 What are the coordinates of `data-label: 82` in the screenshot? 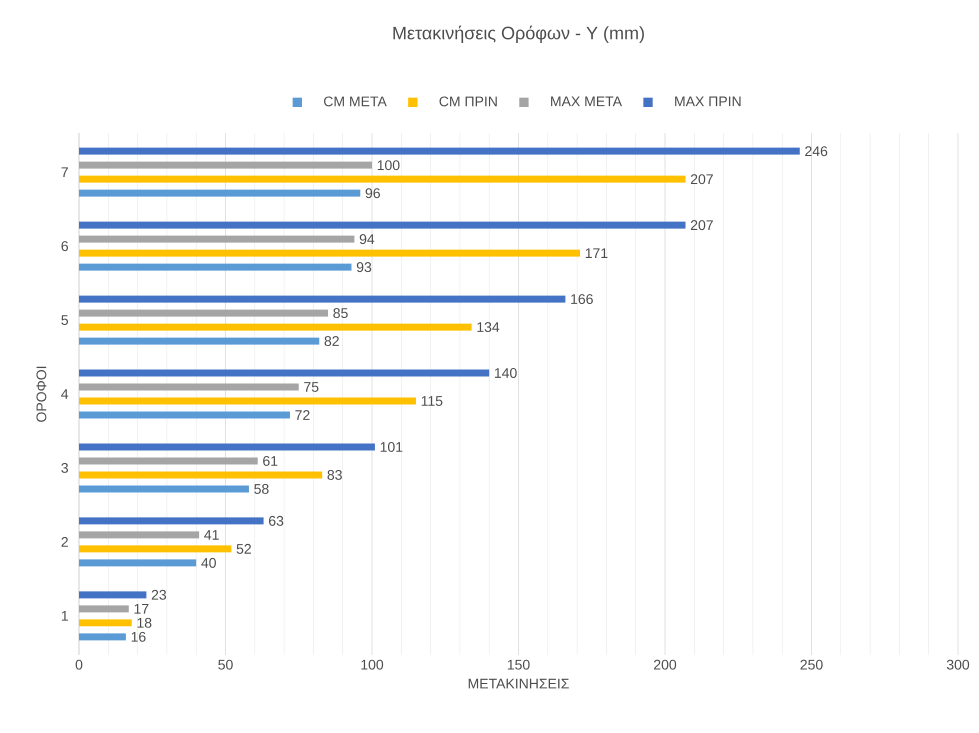 It's located at (331, 341).